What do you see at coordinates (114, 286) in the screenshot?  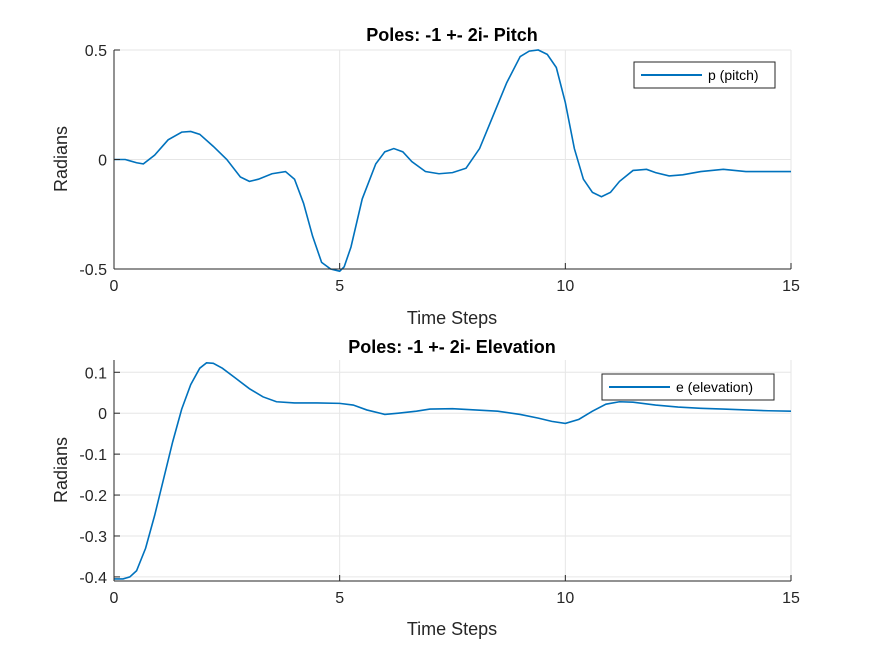 I see `pitch-x-tick-label: 0` at bounding box center [114, 286].